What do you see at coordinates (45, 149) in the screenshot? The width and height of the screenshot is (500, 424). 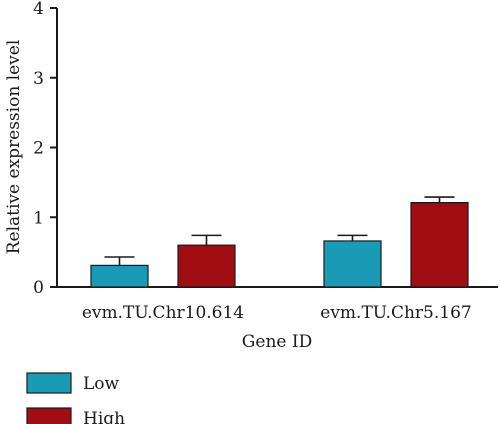 I see `y-axis: 0 1 2 3 4` at bounding box center [45, 149].